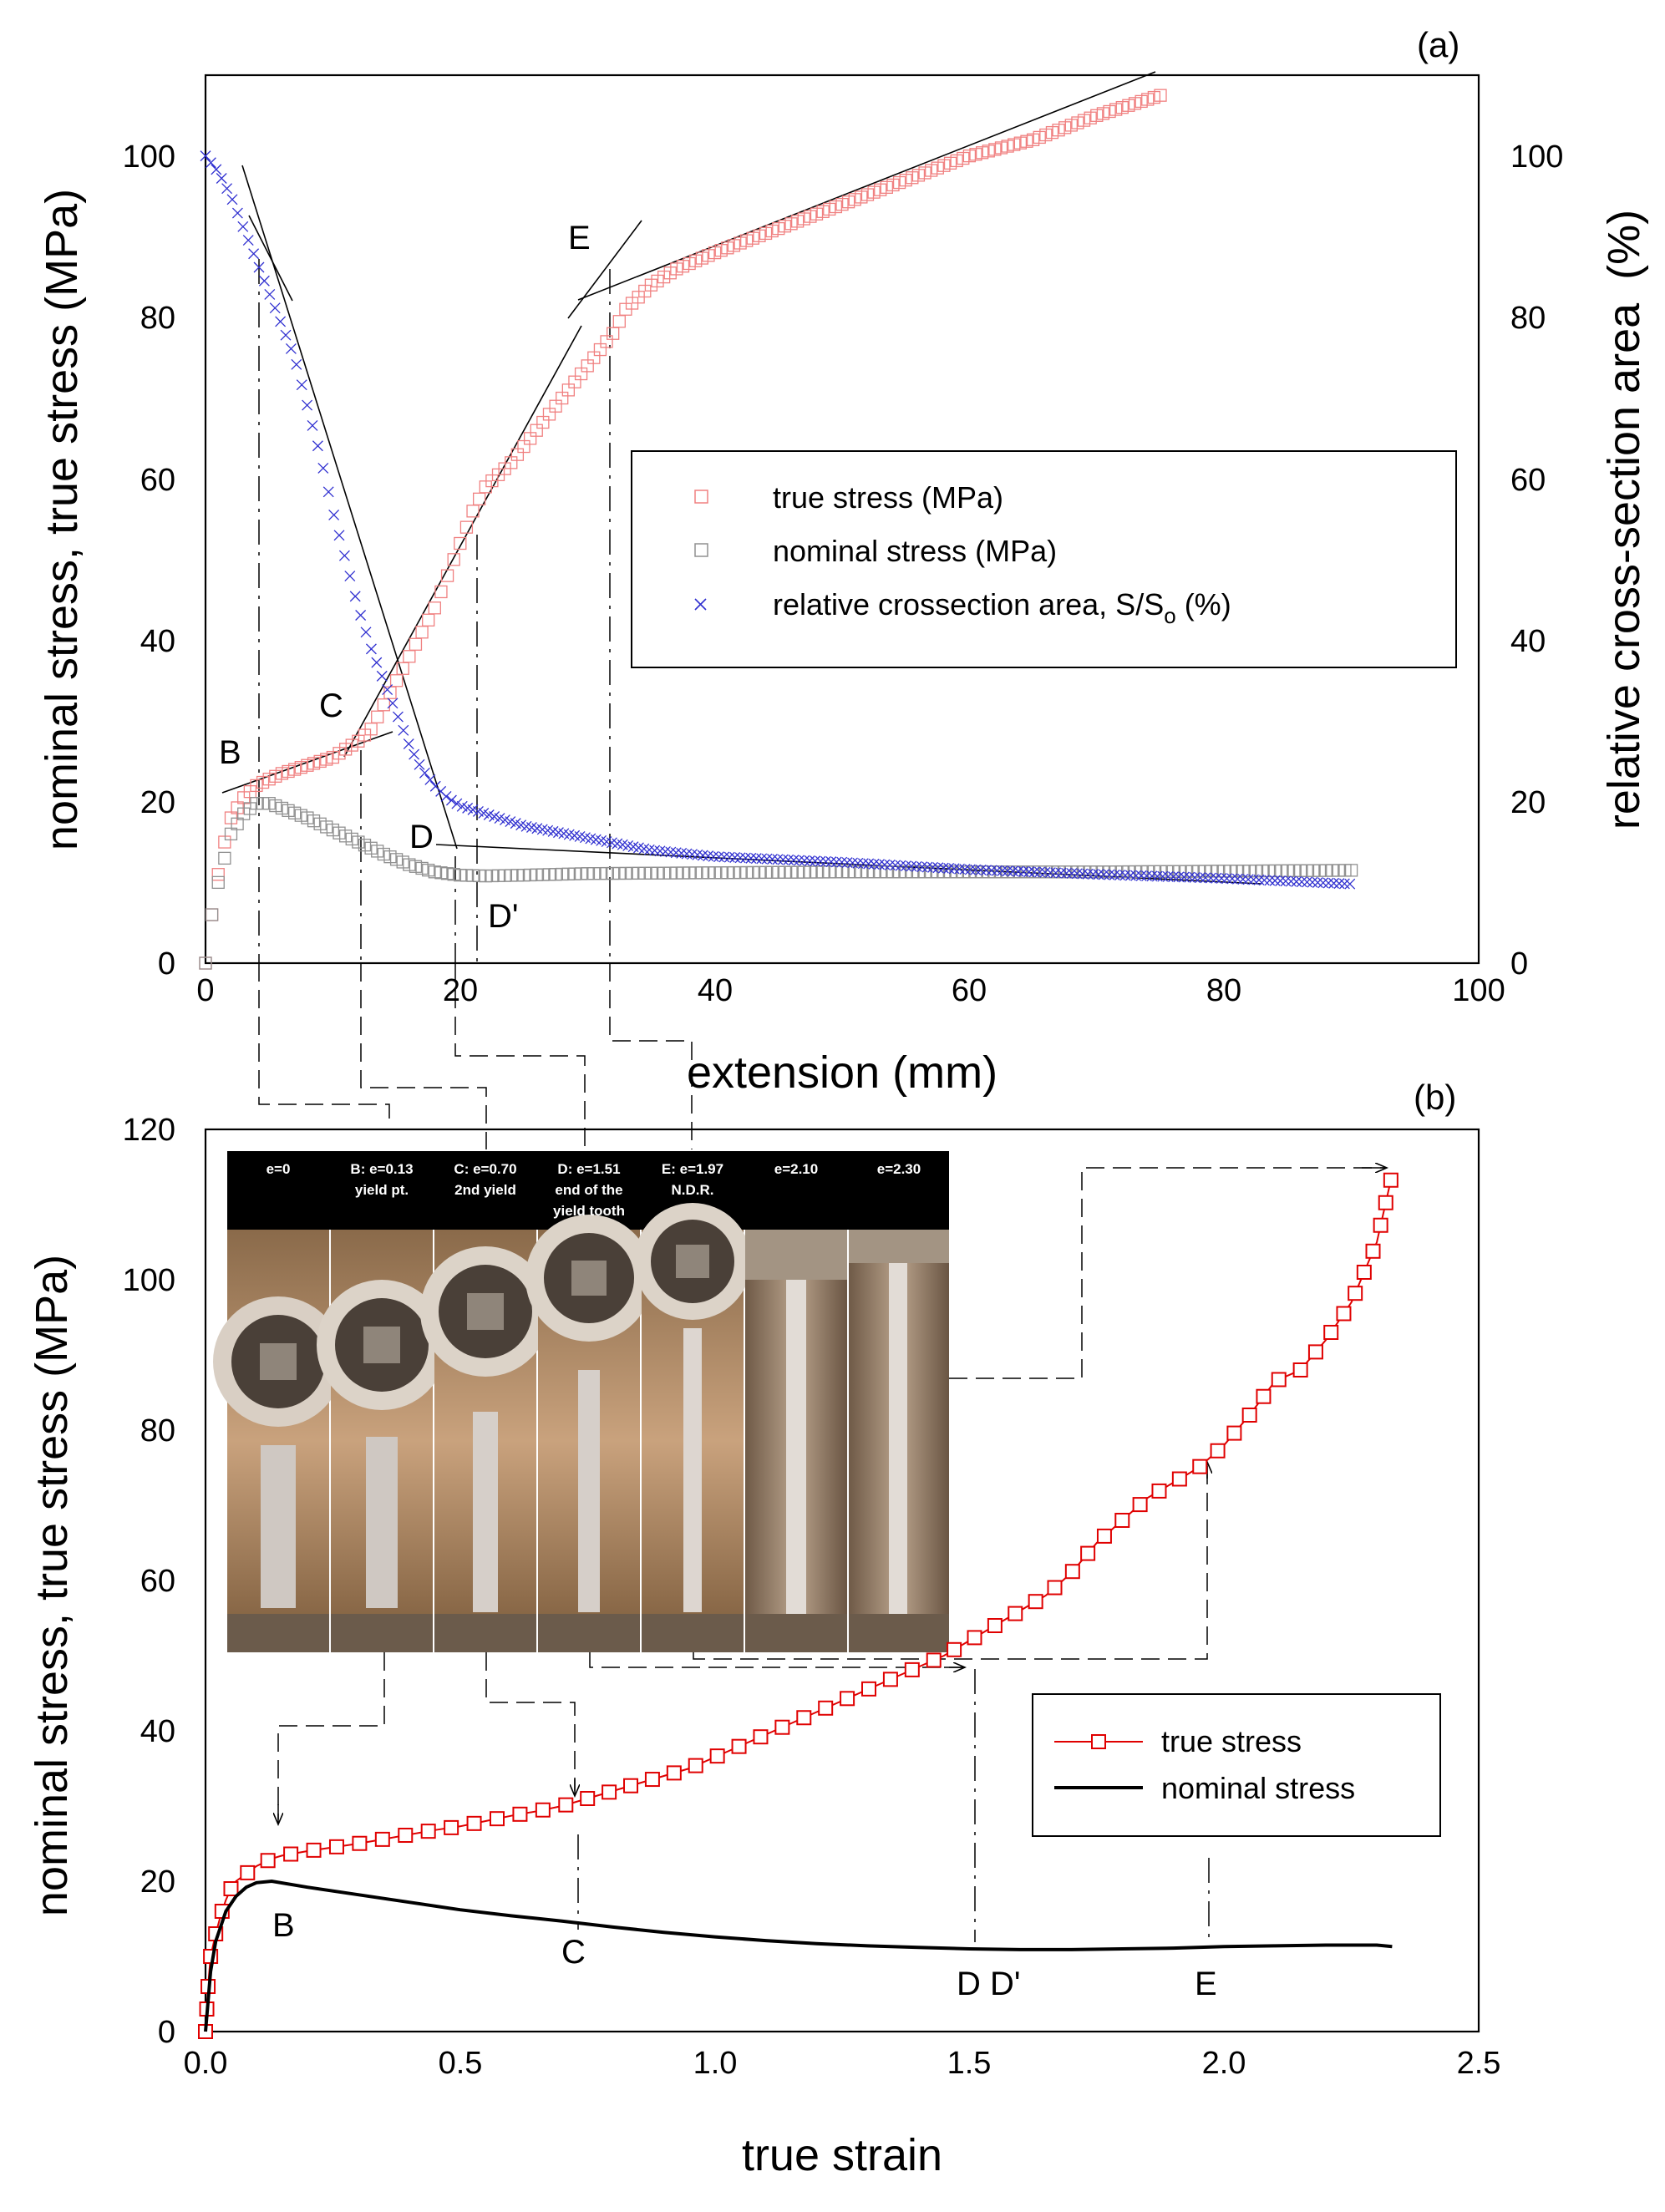 The image size is (1665, 2212). I want to click on panel-a-y-tick: 80, so click(157, 318).